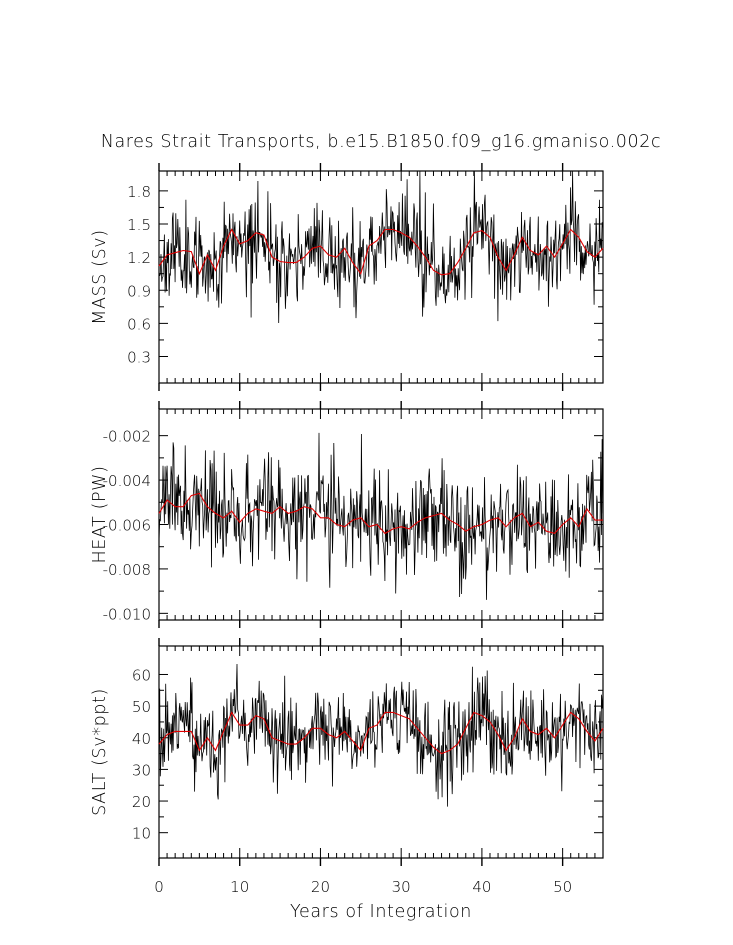  Describe the element at coordinates (141, 770) in the screenshot. I see `salt-ytick-label: 30` at that location.